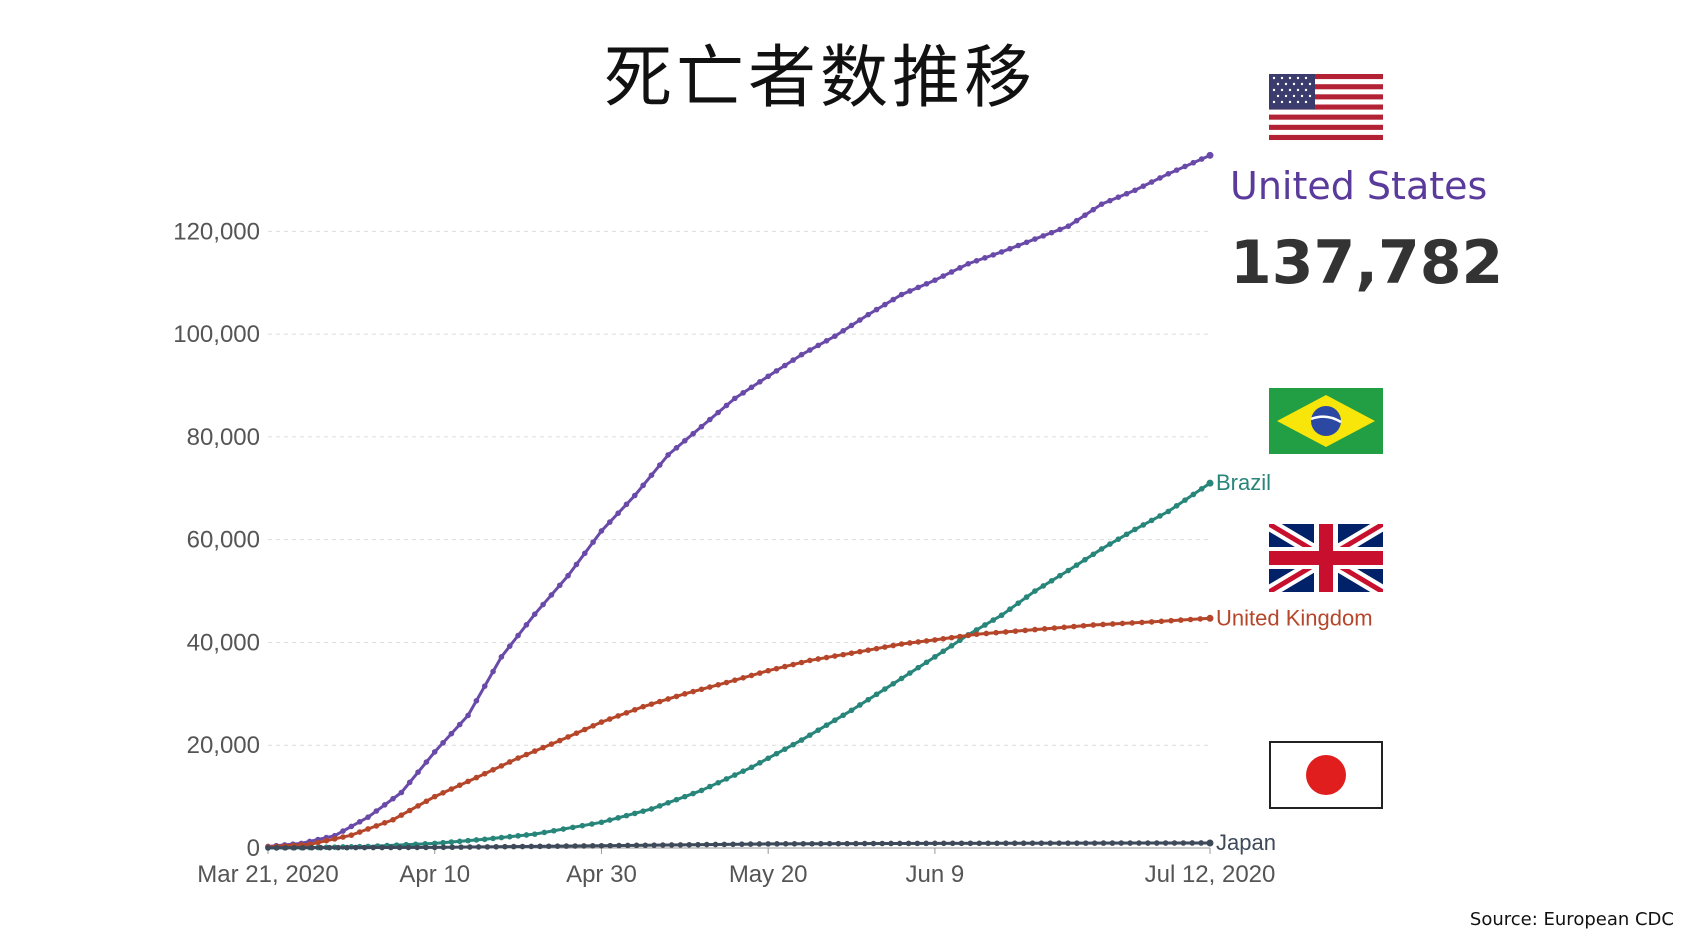 Image resolution: width=1682 pixels, height=950 pixels. Describe the element at coordinates (223, 540) in the screenshot. I see `y-tick-label: 60,000` at that location.